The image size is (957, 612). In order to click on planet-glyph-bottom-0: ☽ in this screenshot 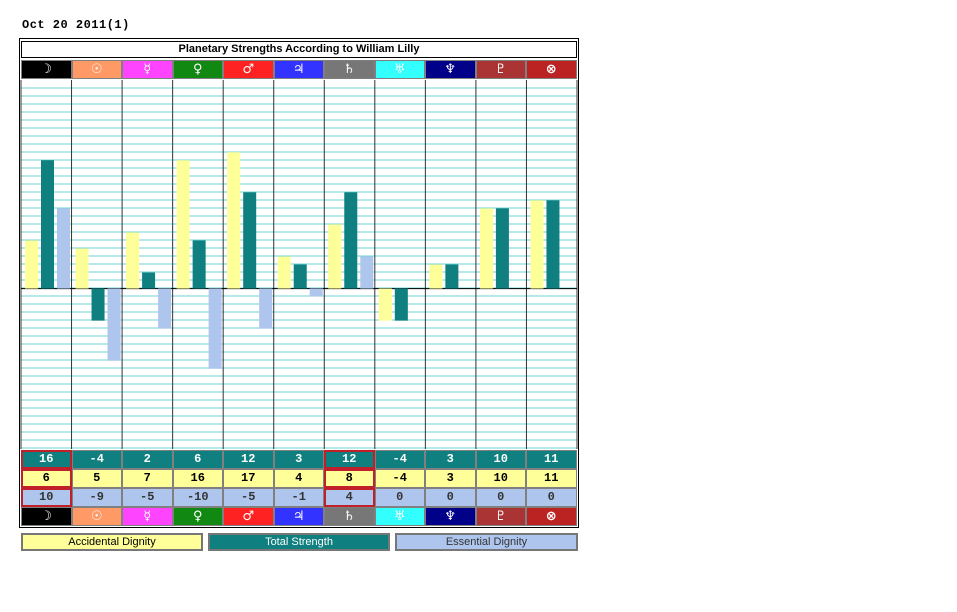, I will do `click(46, 516)`.